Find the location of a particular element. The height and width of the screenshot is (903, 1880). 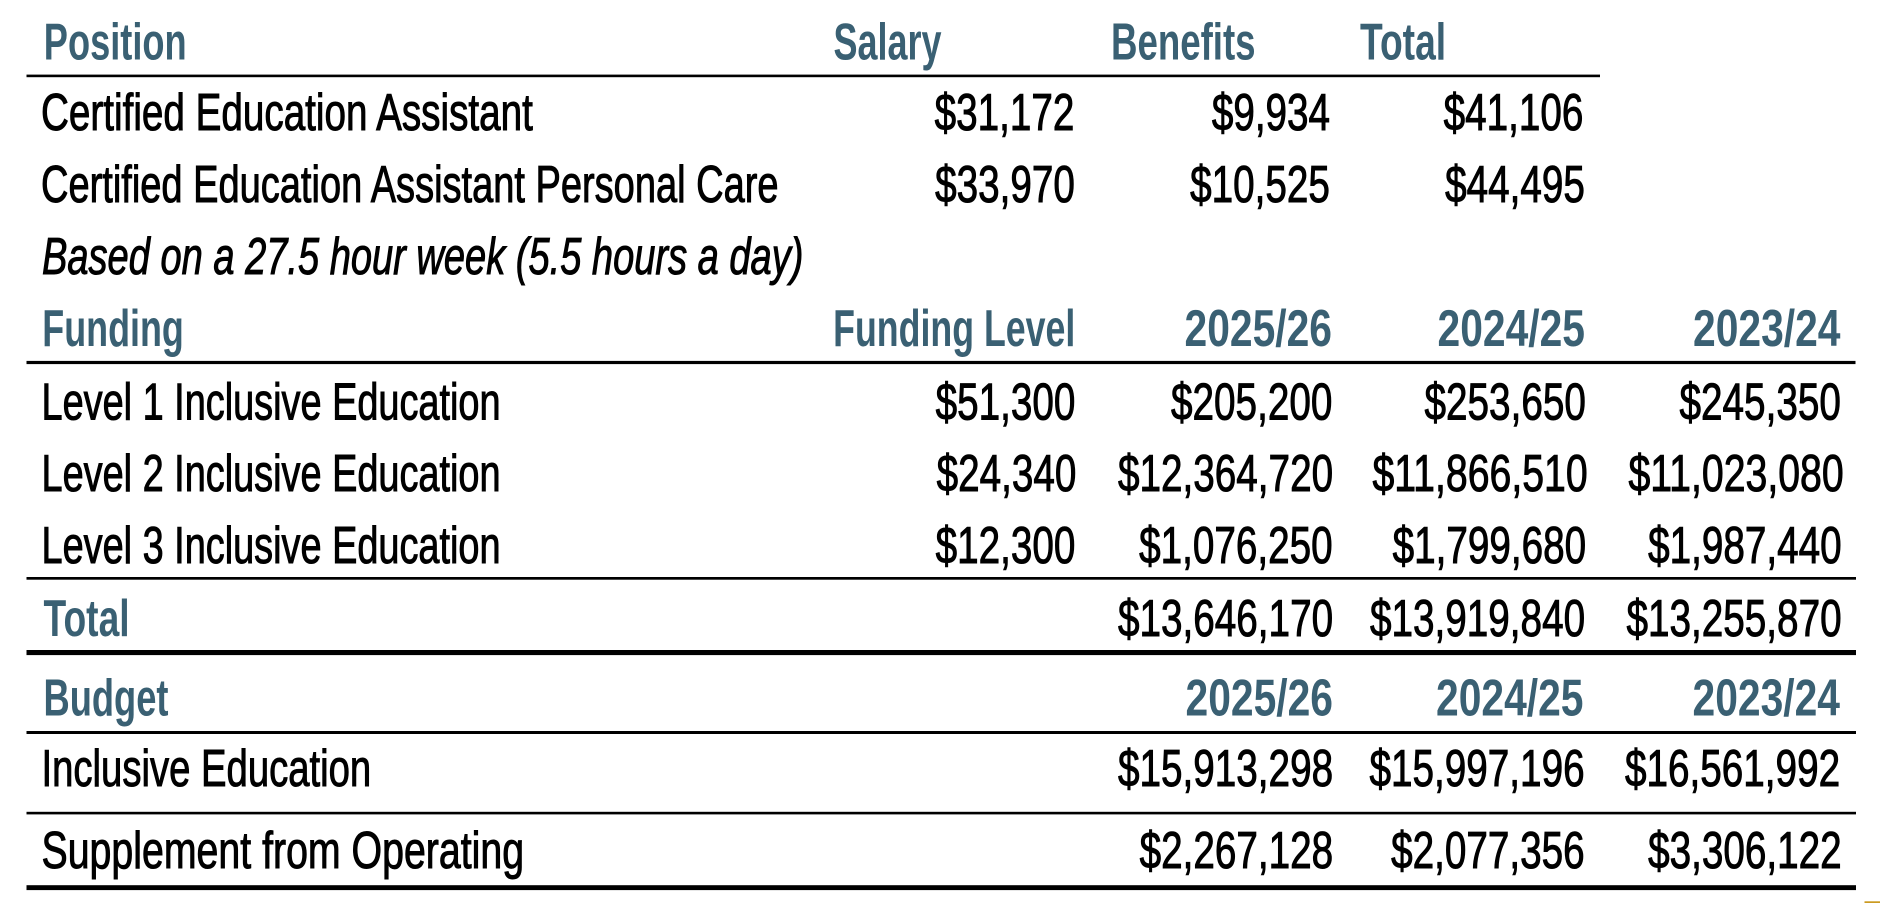

svg-text: $3,306,122 is located at coordinates (1745, 850).